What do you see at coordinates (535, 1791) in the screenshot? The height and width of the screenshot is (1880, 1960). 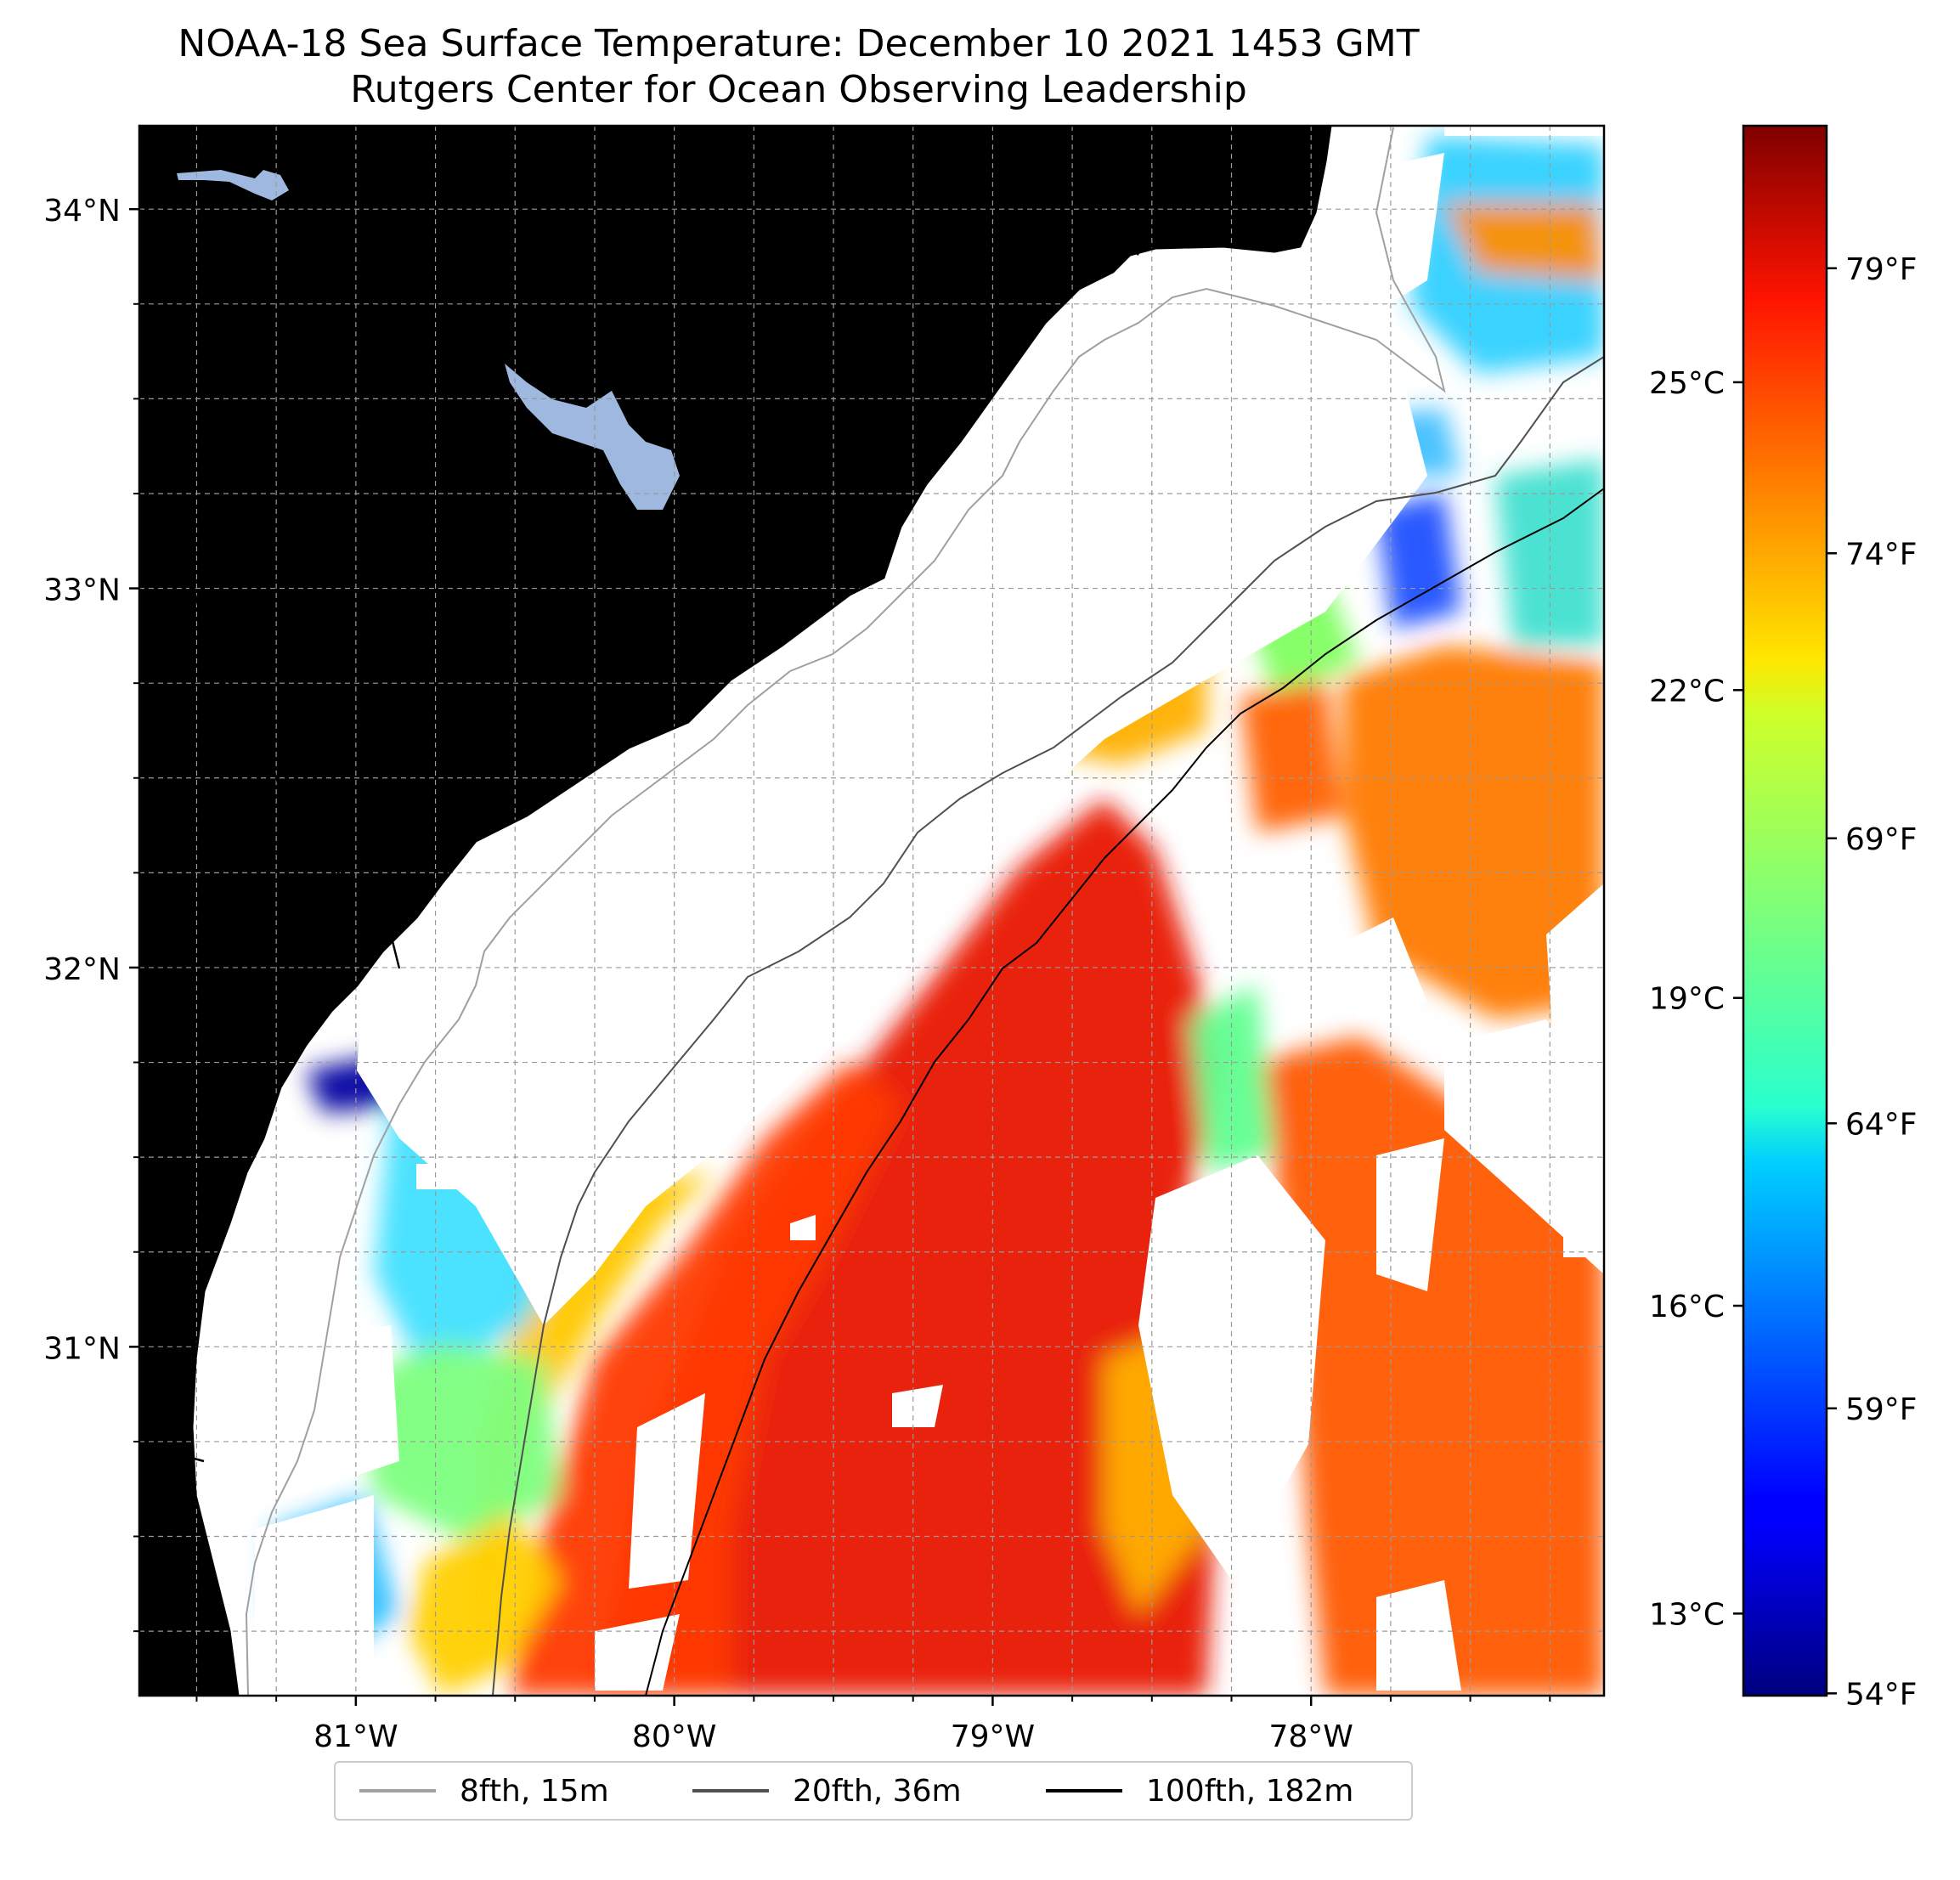 I see `legend-label-8fth: 8fth, 15m` at bounding box center [535, 1791].